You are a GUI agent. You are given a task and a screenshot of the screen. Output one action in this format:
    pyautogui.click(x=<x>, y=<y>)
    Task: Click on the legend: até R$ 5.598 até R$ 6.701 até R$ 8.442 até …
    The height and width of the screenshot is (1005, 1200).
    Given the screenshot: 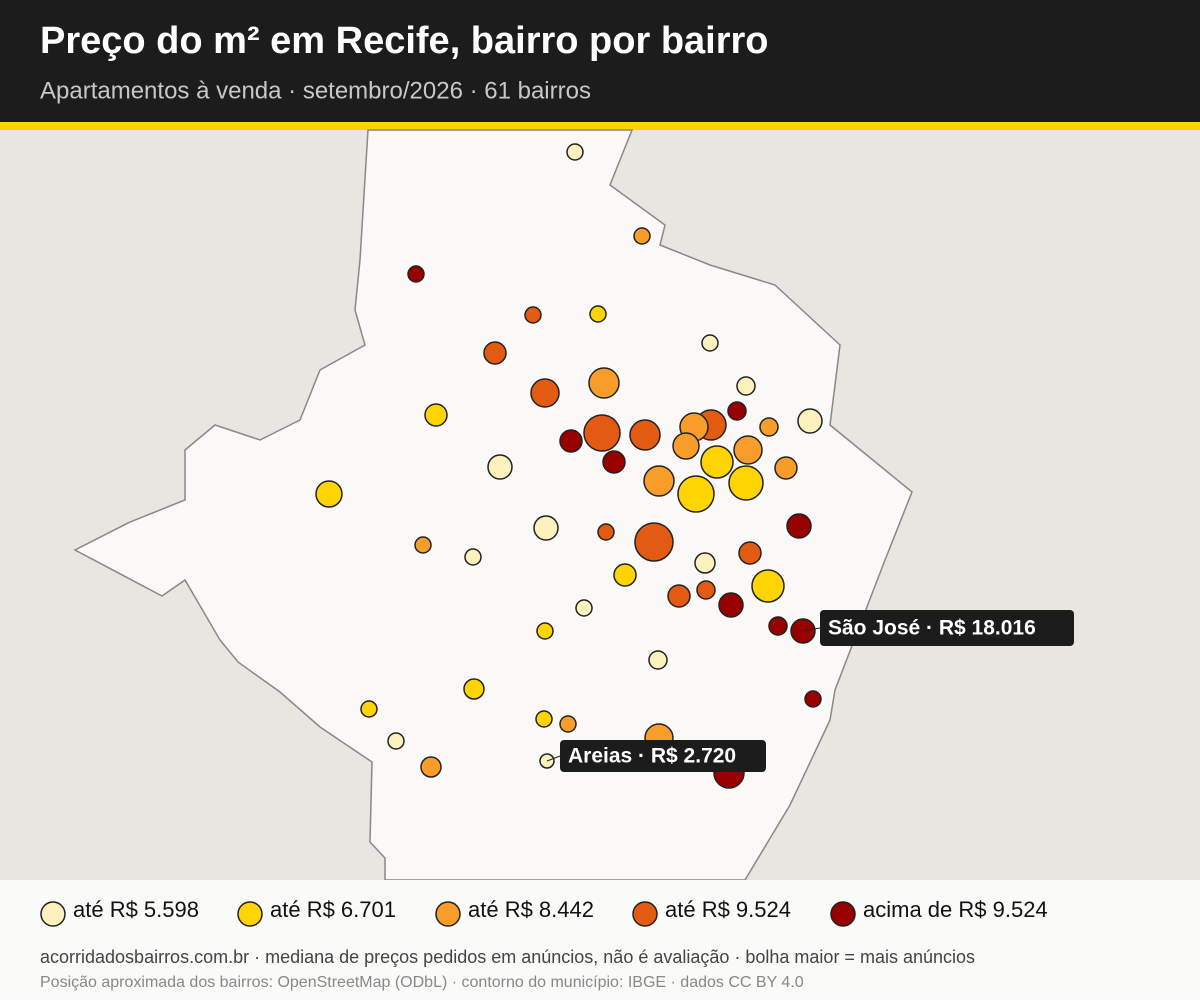 What is the action you would take?
    pyautogui.click(x=544, y=912)
    